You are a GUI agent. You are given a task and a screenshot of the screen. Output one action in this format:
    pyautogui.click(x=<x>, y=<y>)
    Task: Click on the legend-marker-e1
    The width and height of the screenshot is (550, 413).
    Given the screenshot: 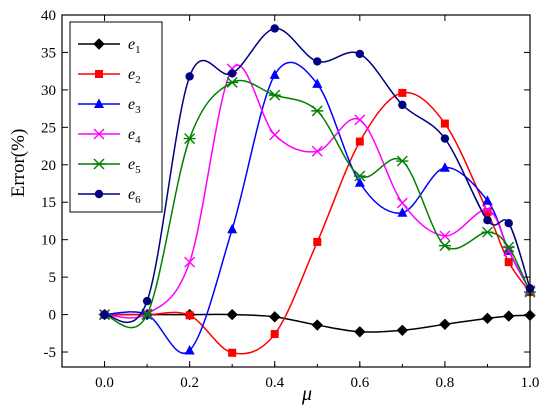 What is the action you would take?
    pyautogui.click(x=99, y=44)
    